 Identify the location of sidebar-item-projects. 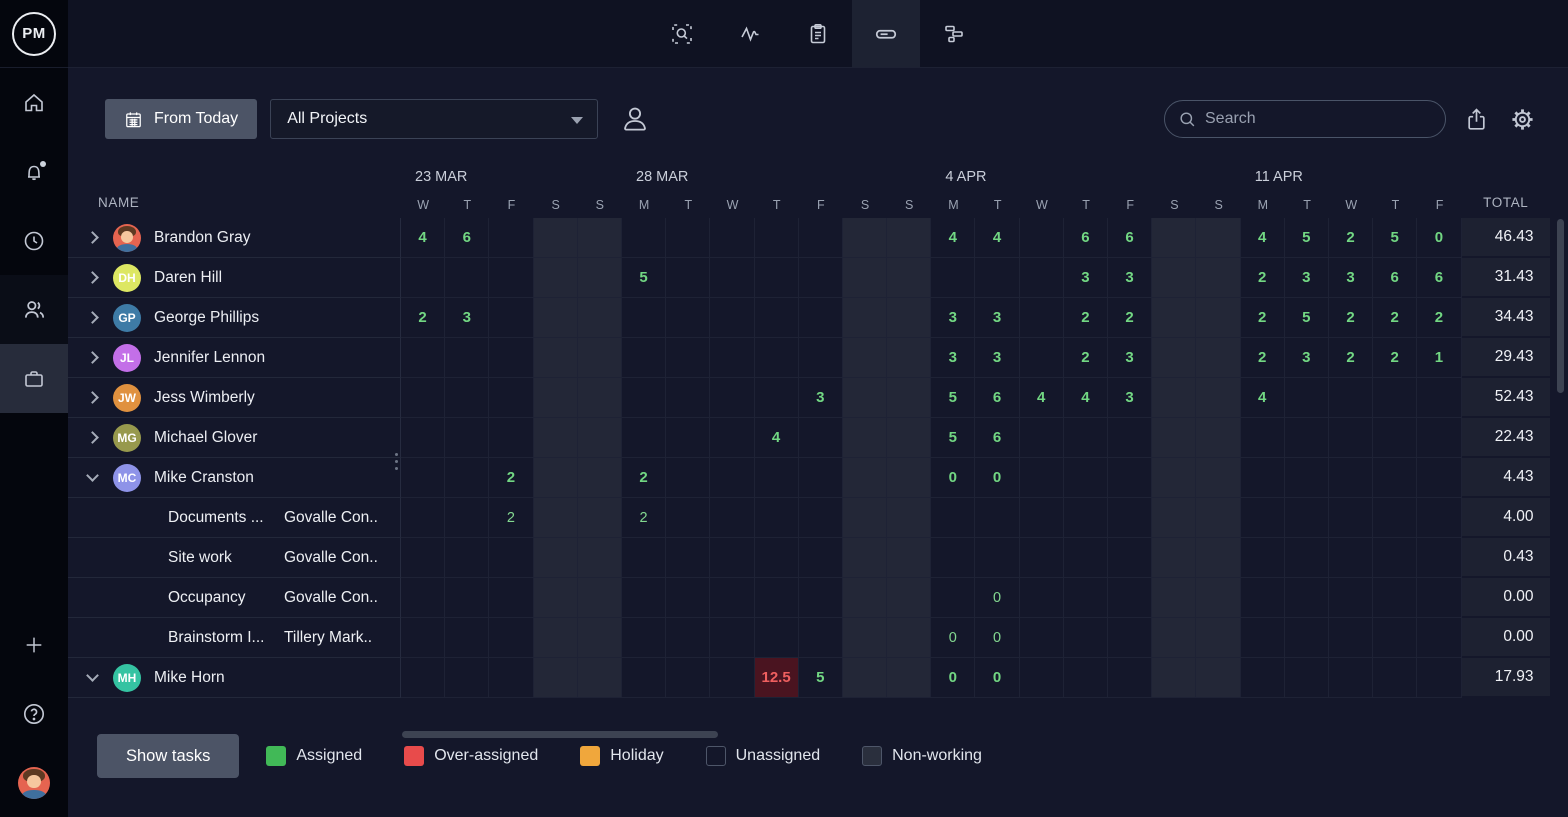
(34, 378).